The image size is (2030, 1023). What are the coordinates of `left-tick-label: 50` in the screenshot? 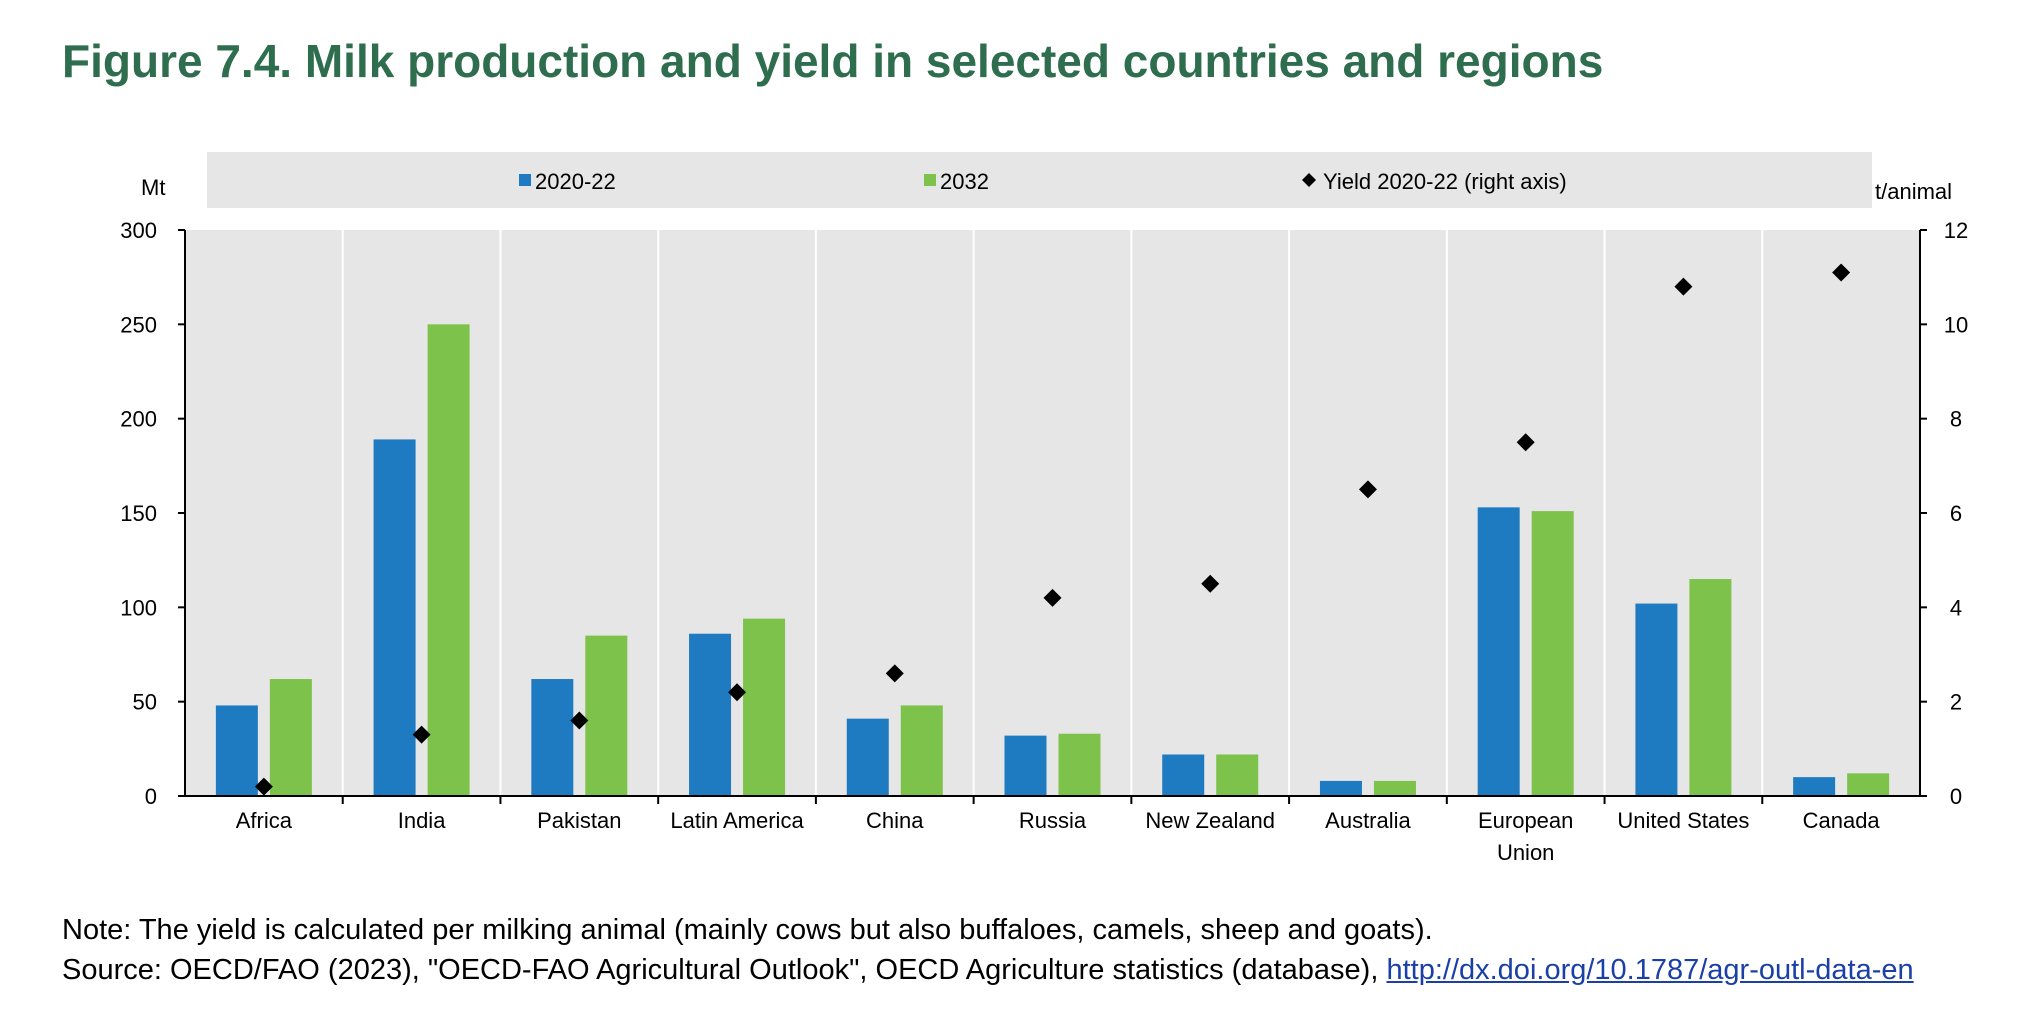 It's located at (145, 702).